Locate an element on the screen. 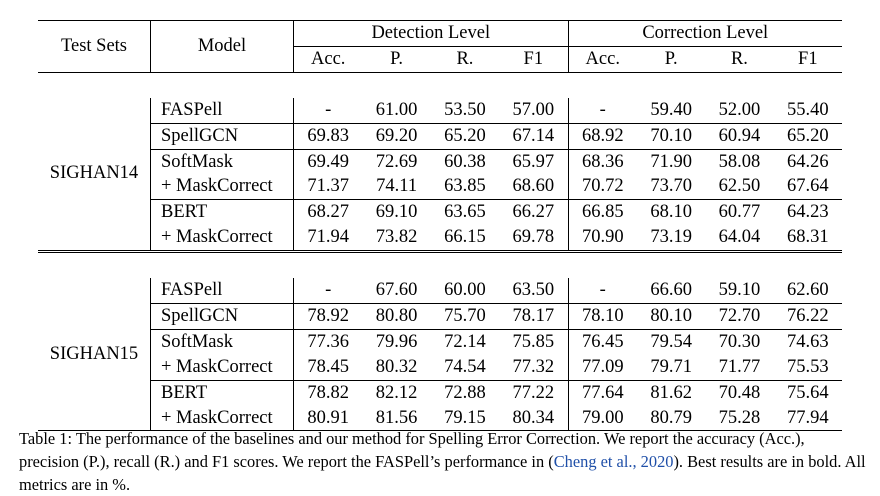 The width and height of the screenshot is (880, 496). metric-cell: 66.60 is located at coordinates (671, 290).